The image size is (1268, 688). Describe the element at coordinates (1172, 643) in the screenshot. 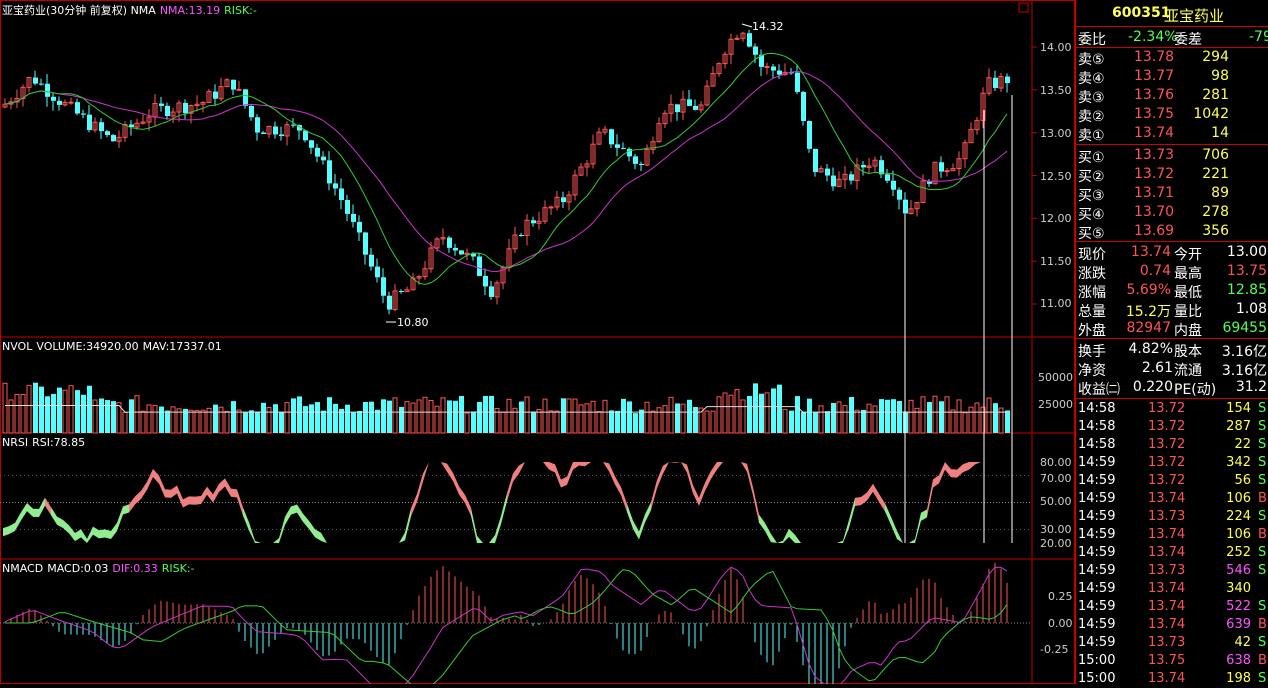

I see `tick-row: 14:59 13.73 42 S` at that location.